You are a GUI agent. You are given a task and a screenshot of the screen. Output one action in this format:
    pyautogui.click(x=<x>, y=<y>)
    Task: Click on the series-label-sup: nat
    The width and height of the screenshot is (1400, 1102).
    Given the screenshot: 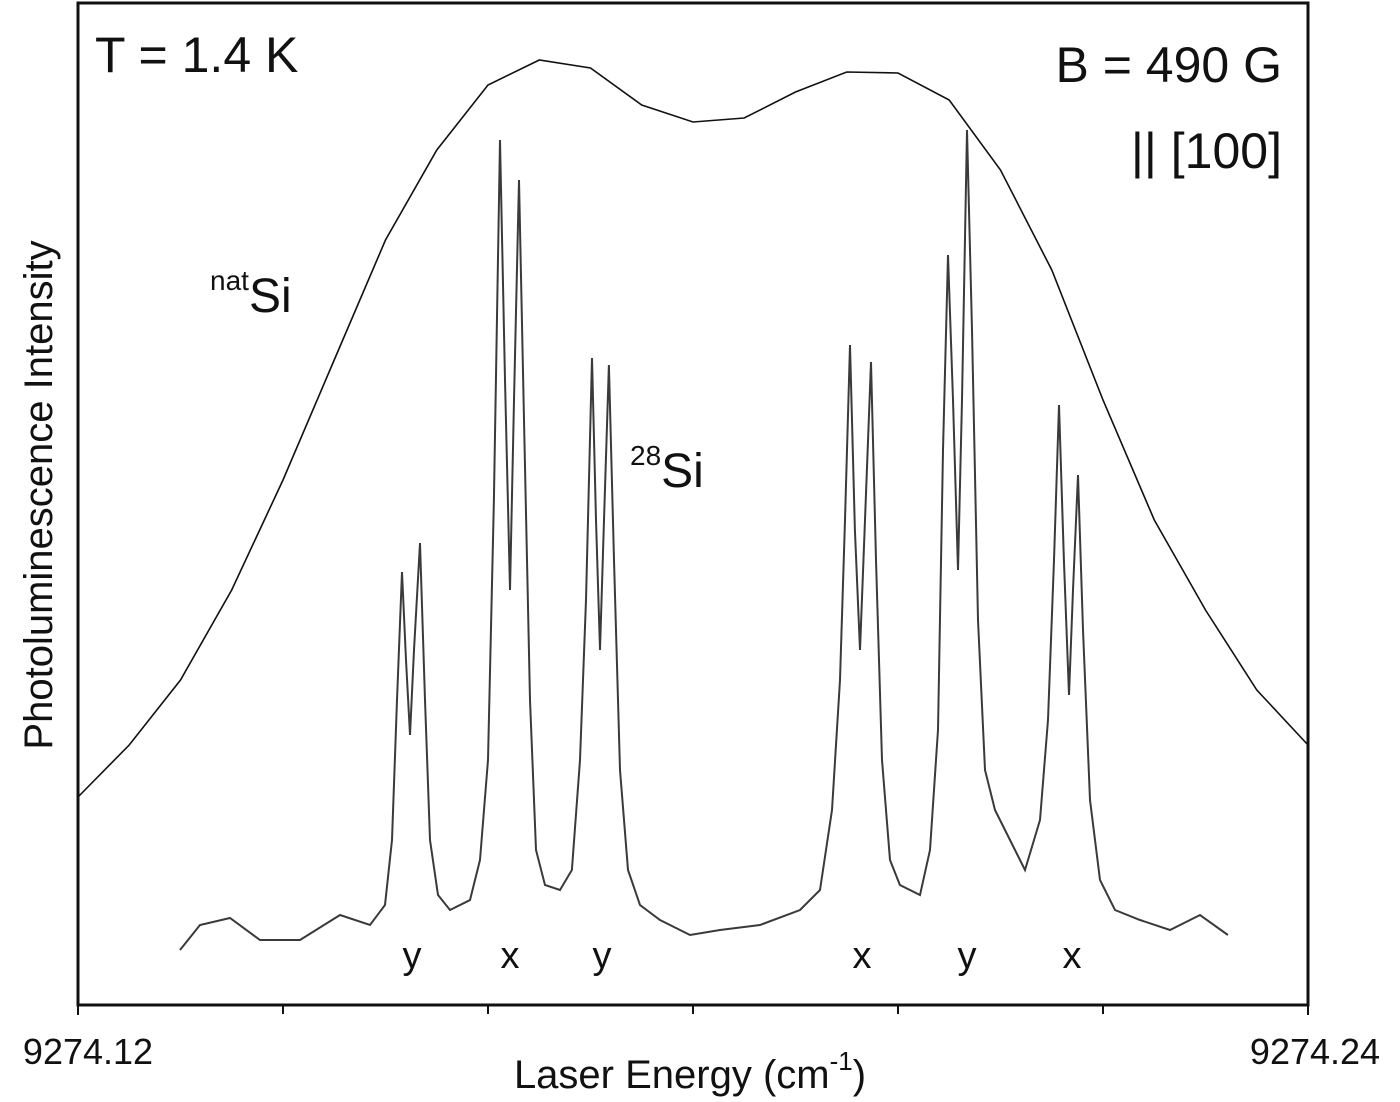 What is the action you would take?
    pyautogui.click(x=229, y=280)
    